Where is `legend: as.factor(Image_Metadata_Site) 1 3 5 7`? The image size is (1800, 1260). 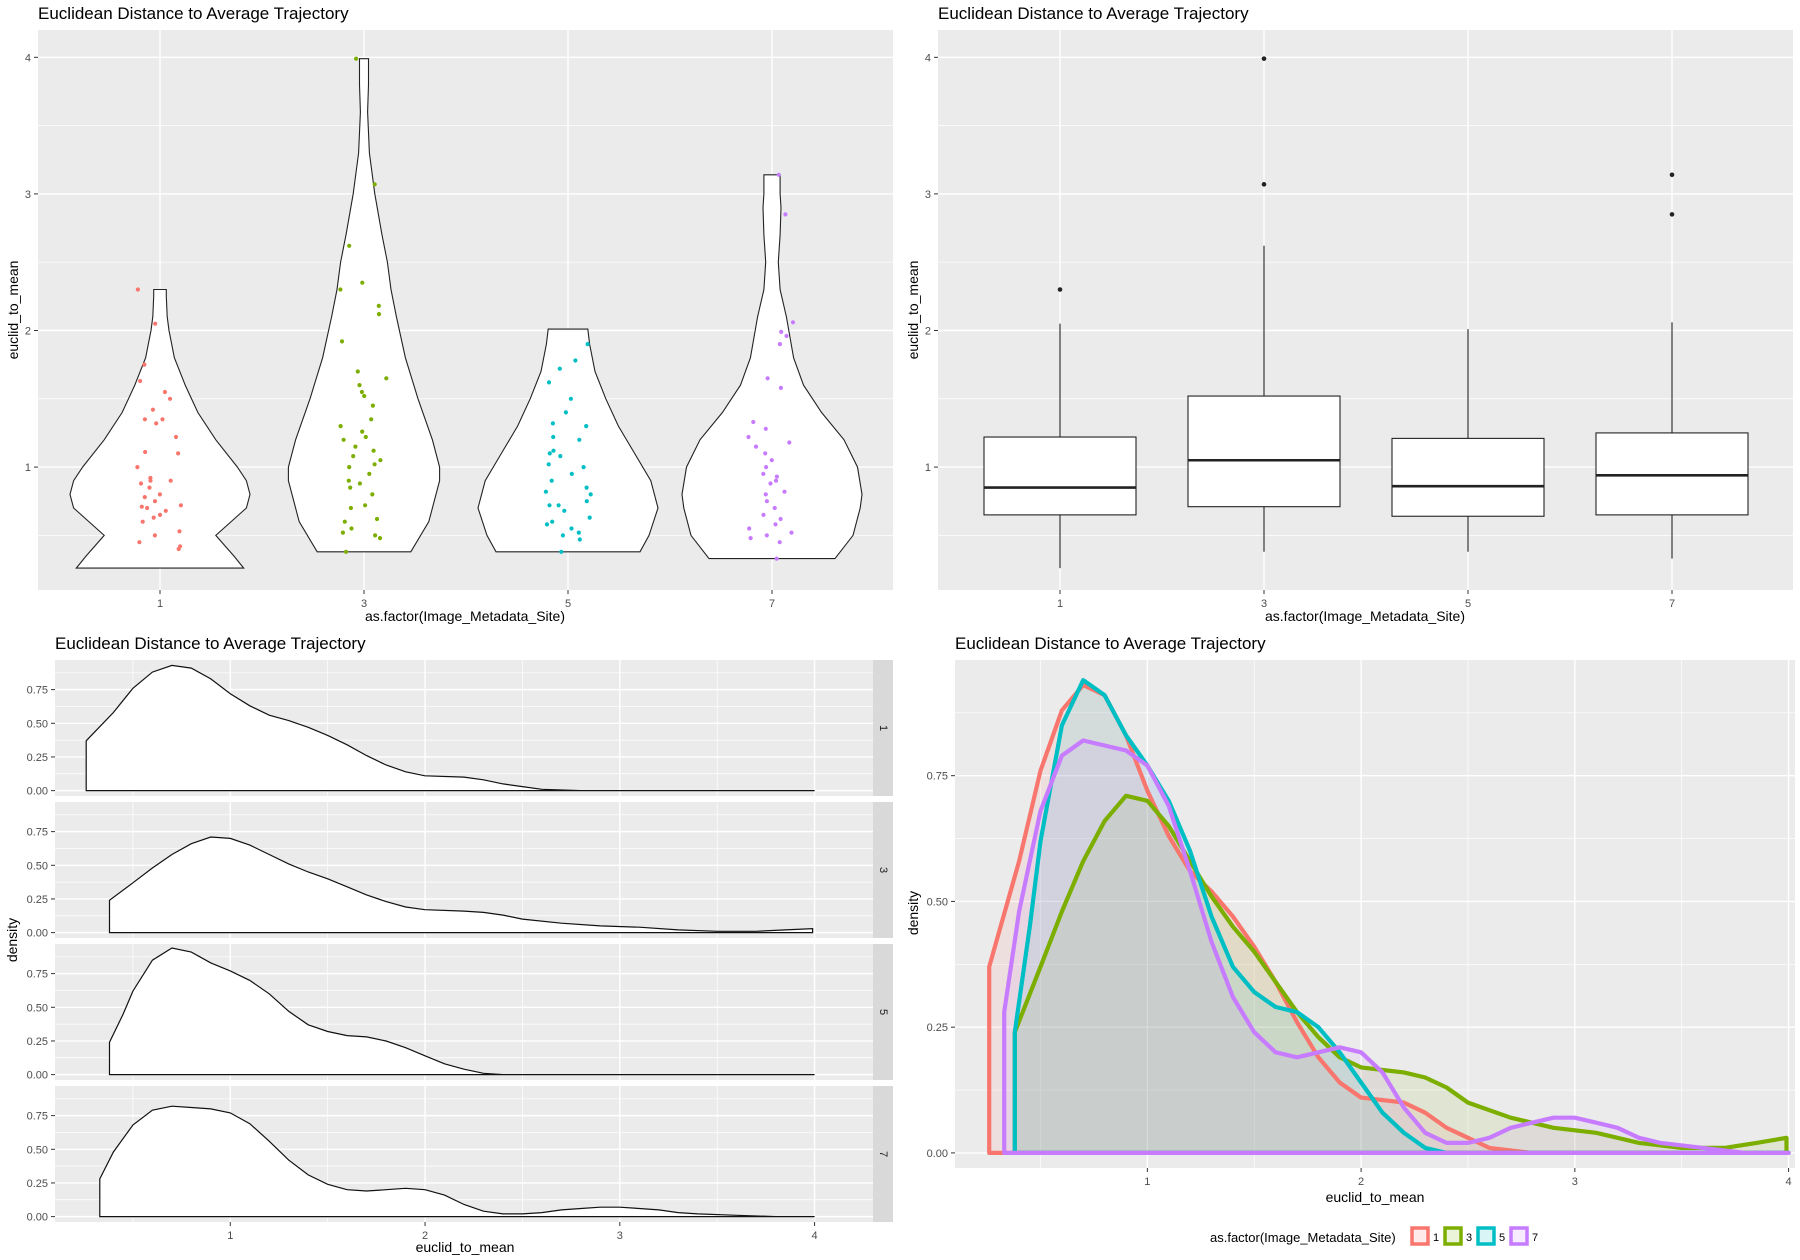
legend: as.factor(Image_Metadata_Site) 1 3 5 7 is located at coordinates (1374, 1236).